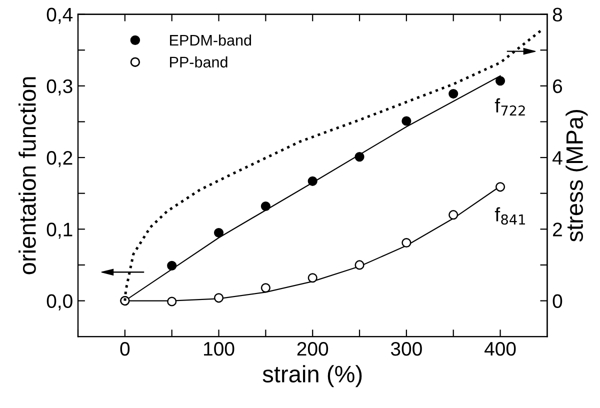 This screenshot has width=600, height=408. I want to click on y2-tick-label: 4, so click(557, 158).